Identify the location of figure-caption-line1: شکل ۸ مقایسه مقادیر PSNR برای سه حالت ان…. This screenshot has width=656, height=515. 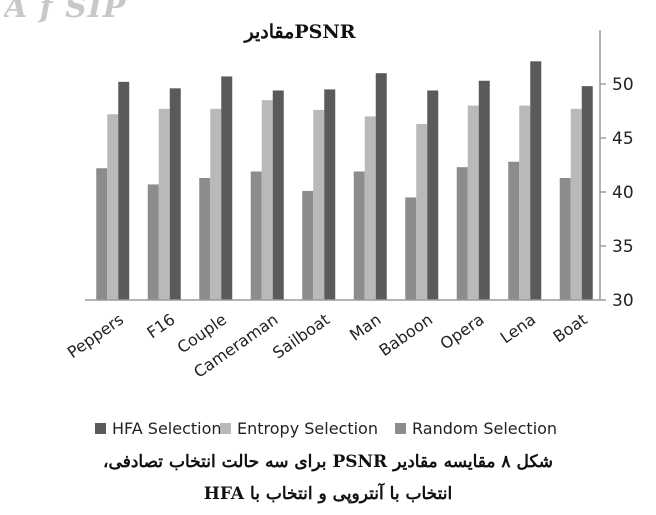
(328, 462).